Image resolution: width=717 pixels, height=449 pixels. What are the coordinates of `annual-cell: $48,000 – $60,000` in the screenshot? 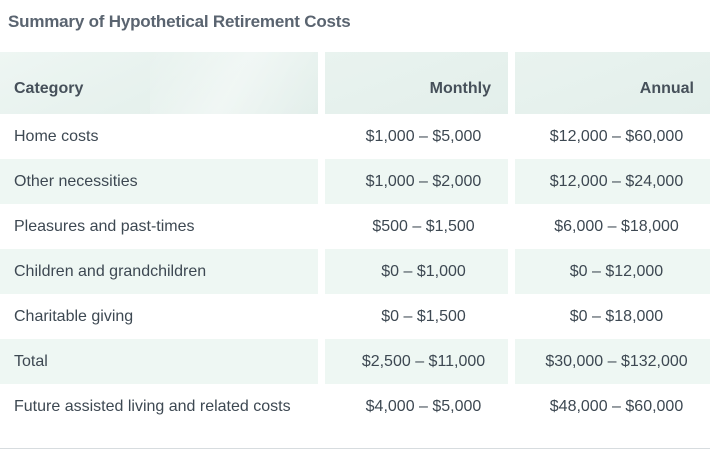 It's located at (616, 406).